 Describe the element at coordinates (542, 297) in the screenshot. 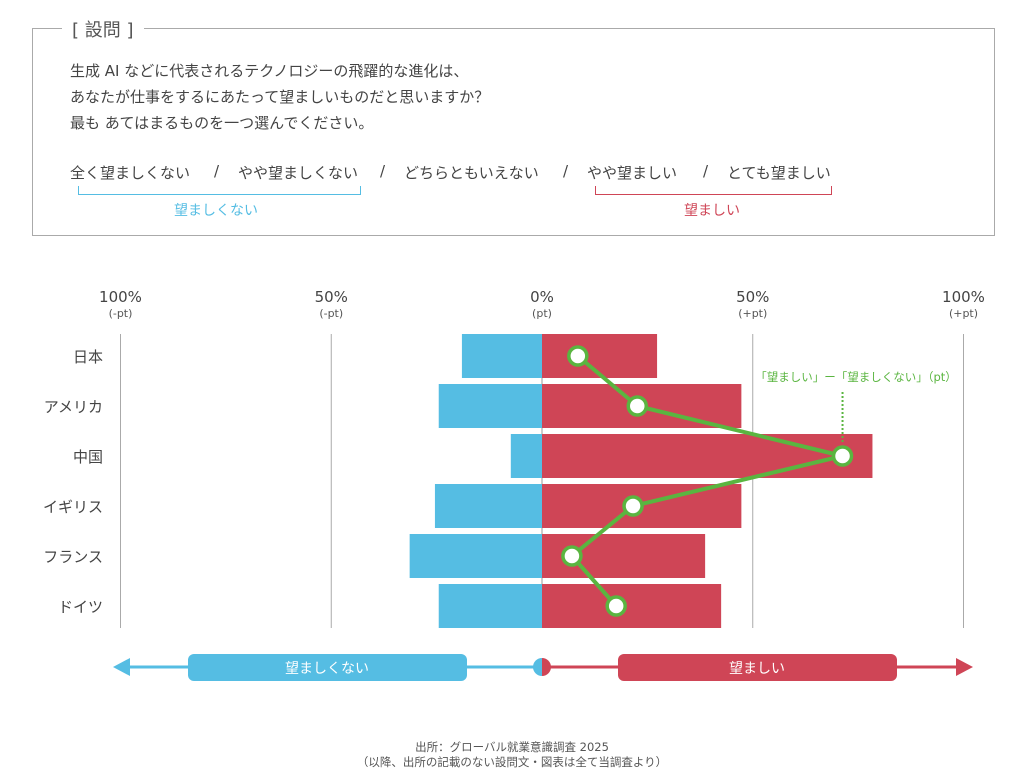

I see `tick-label: 0%` at that location.